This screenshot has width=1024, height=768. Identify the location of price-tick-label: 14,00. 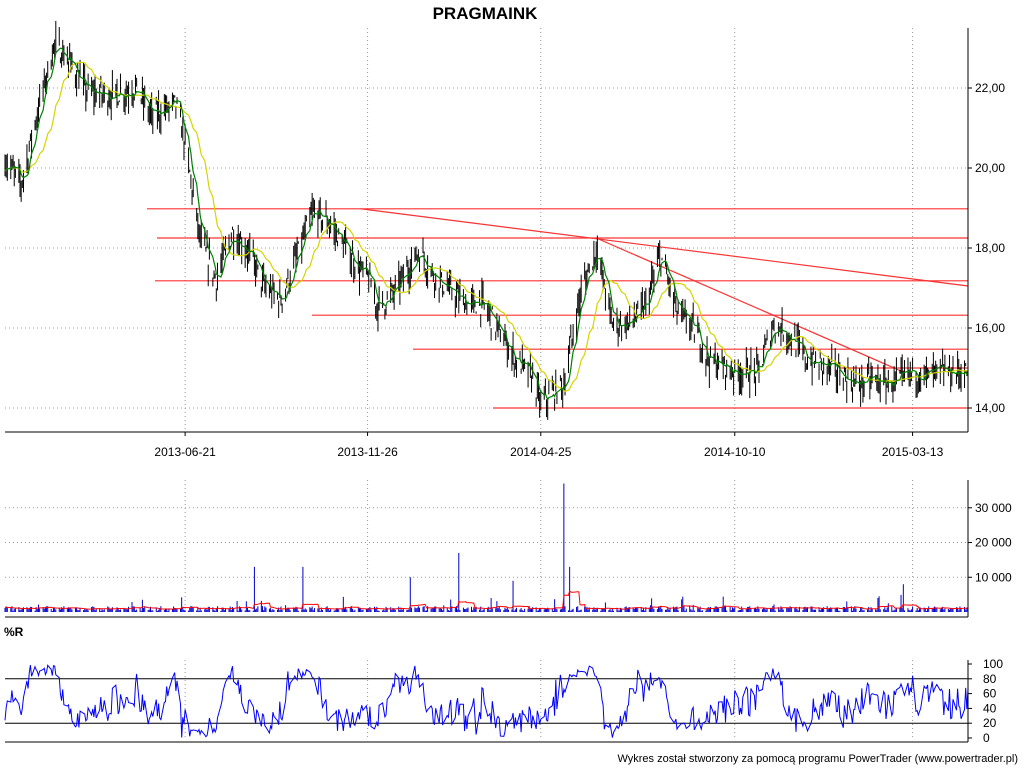
(990, 408).